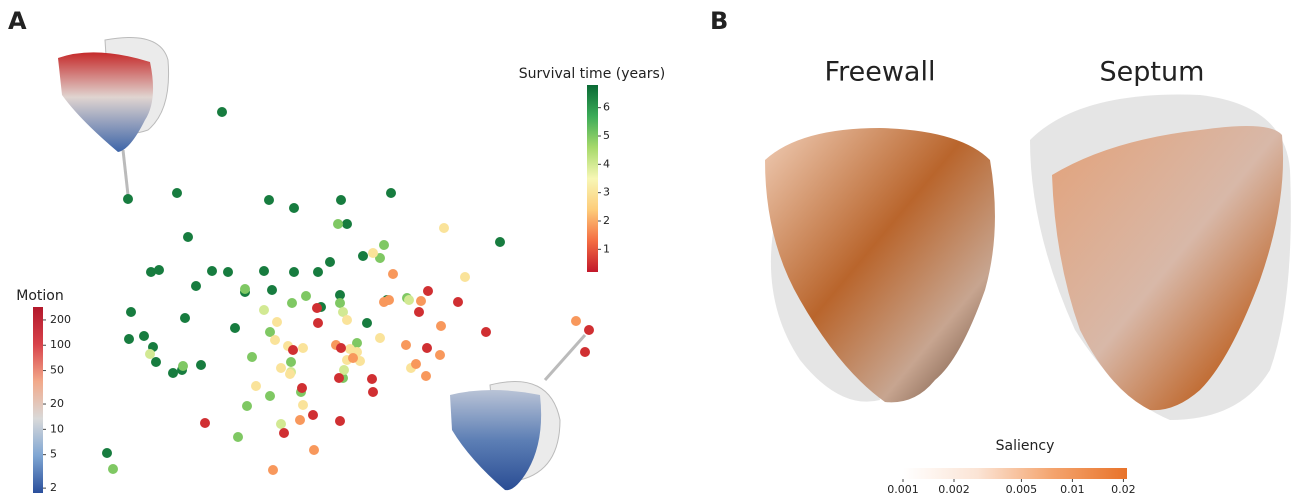  What do you see at coordinates (1025, 446) in the screenshot?
I see `colorbar-title: Saliency` at bounding box center [1025, 446].